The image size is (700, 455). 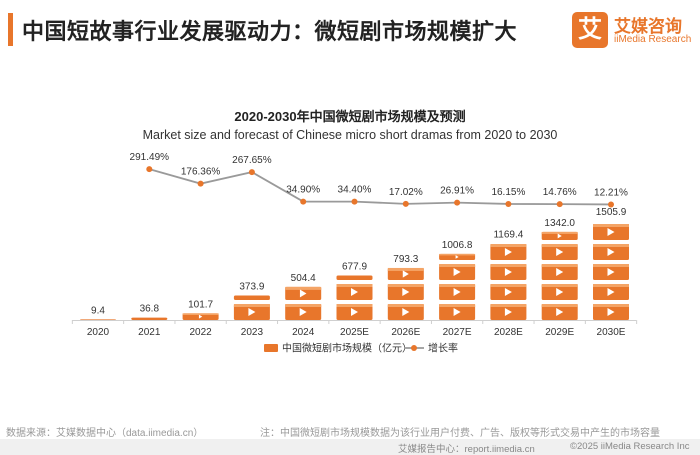 What do you see at coordinates (98, 310) in the screenshot?
I see `bar-value-label: 9.4` at bounding box center [98, 310].